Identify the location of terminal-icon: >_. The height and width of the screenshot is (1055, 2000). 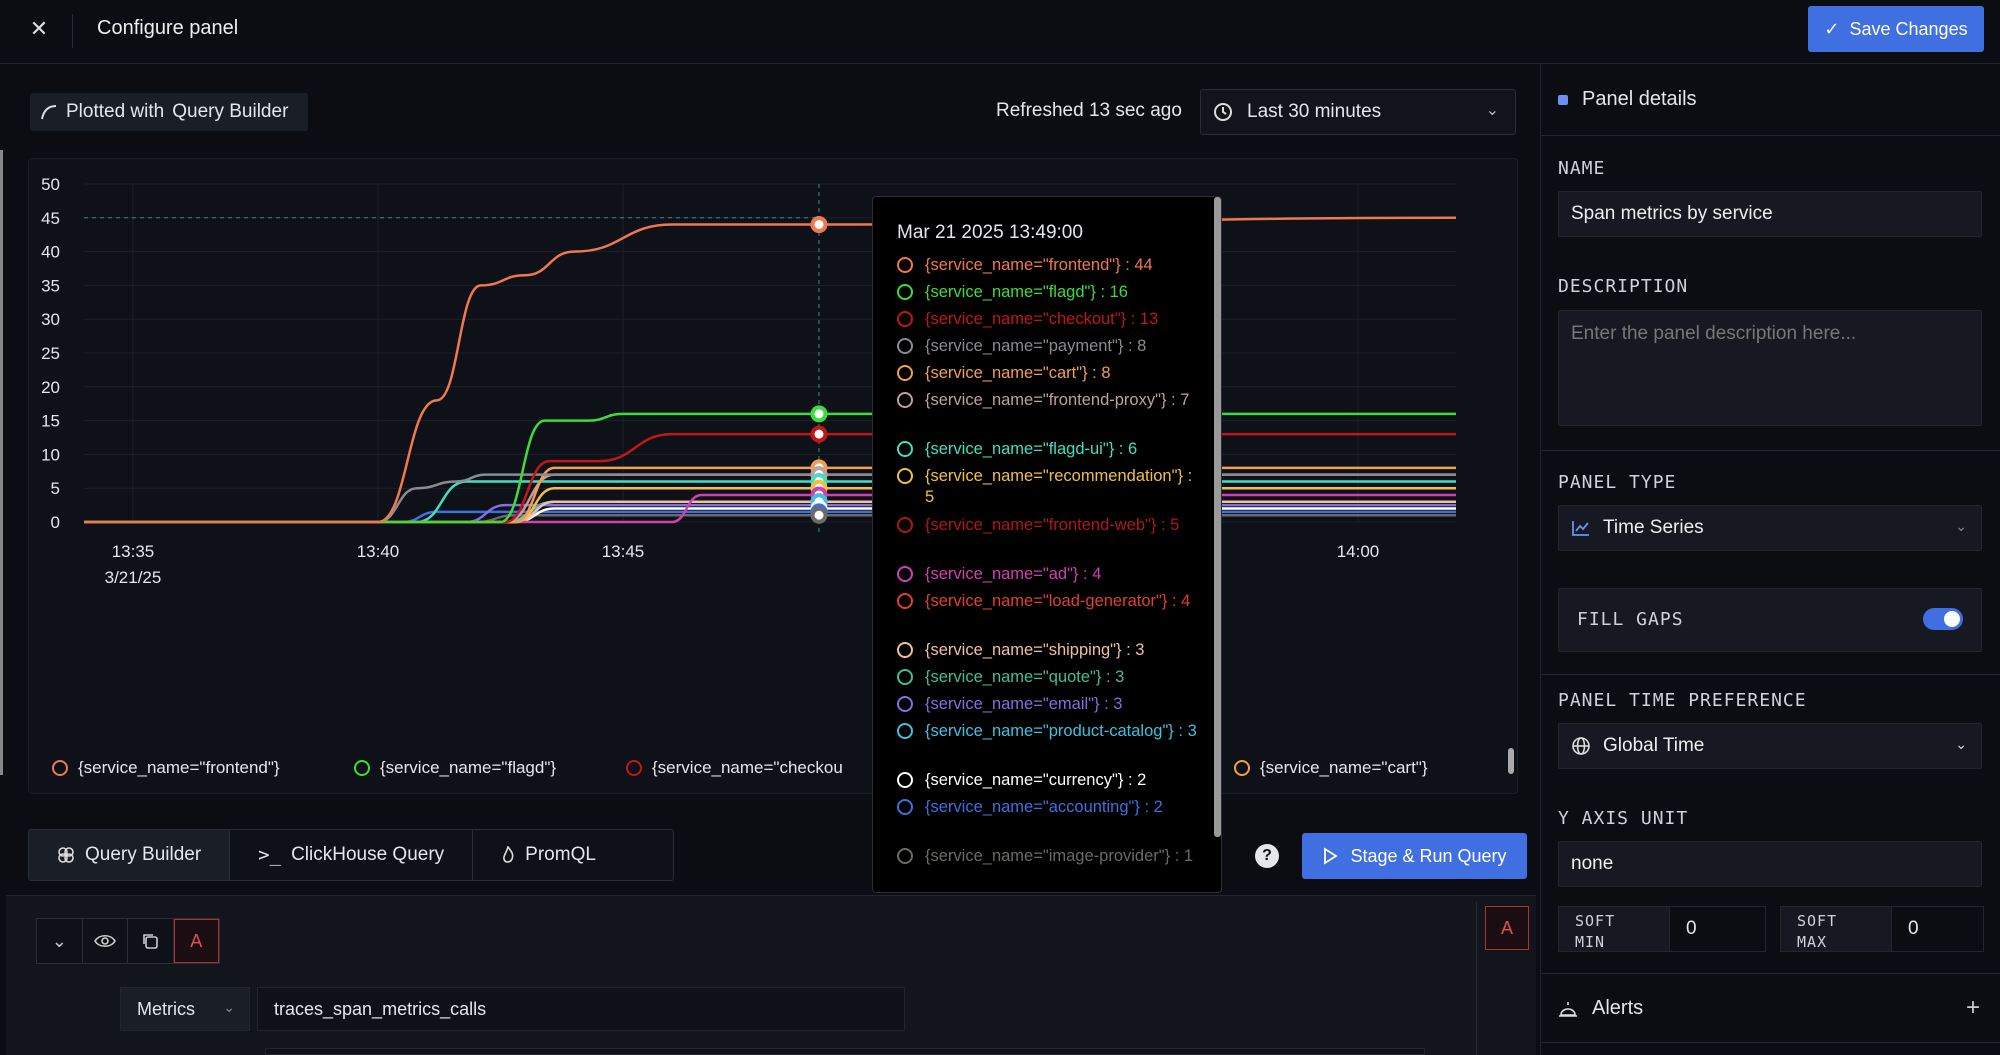
(270, 855).